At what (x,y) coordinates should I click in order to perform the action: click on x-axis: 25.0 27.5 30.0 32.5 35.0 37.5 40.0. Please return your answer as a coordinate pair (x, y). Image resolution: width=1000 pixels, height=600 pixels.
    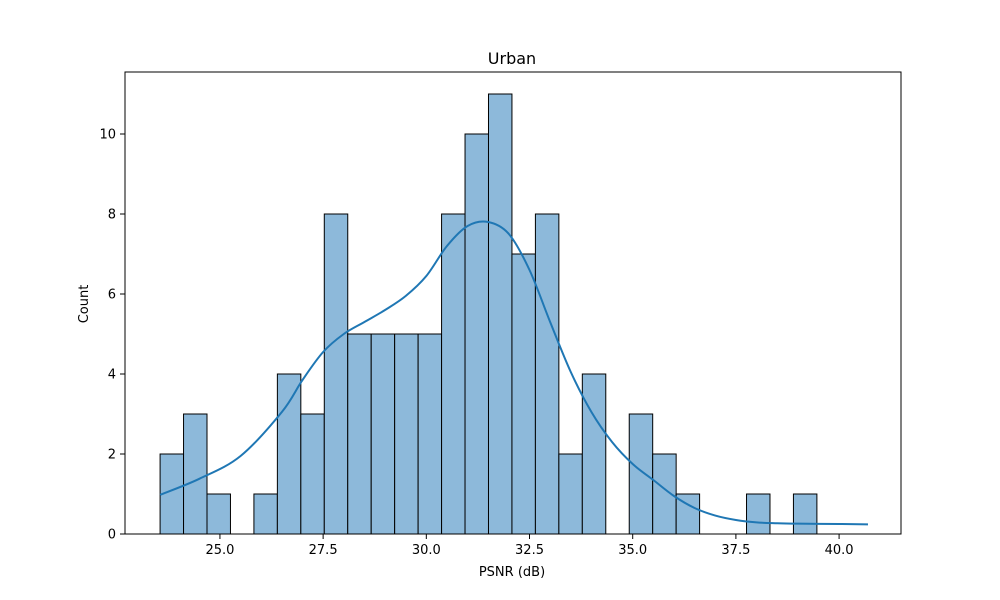
    Looking at the image, I should click on (529, 546).